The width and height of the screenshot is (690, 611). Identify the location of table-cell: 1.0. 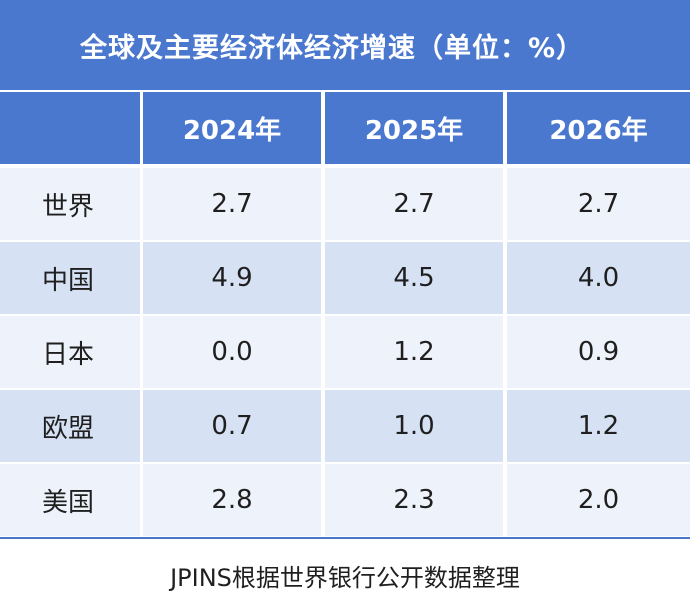
(414, 426).